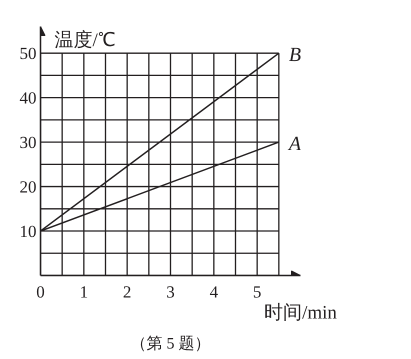 The width and height of the screenshot is (411, 359). Describe the element at coordinates (301, 313) in the screenshot. I see `x-axis-title: 时间/min` at that location.